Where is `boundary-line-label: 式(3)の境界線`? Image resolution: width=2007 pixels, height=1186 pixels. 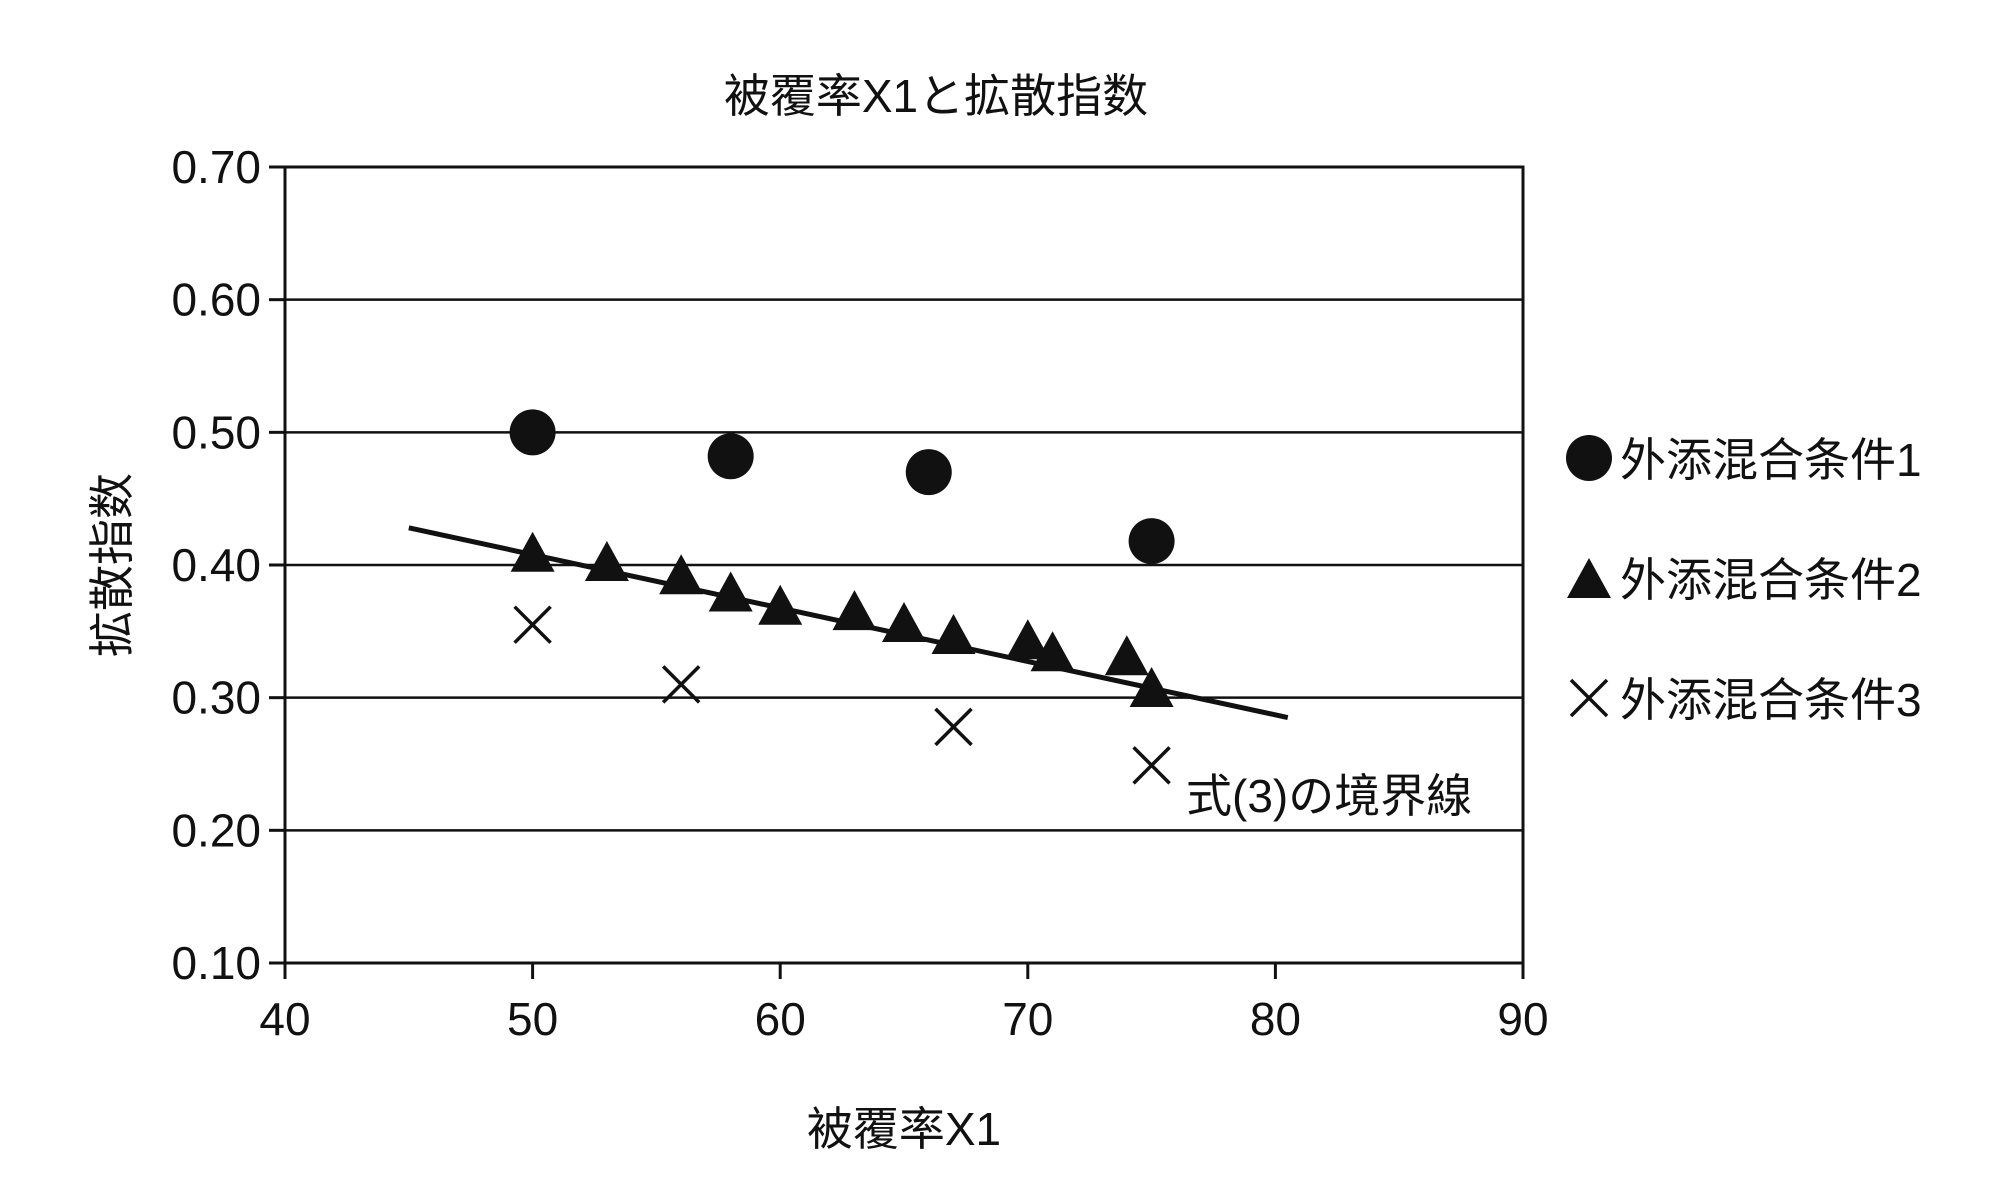
boundary-line-label: 式(3)の境界線 is located at coordinates (1329, 796).